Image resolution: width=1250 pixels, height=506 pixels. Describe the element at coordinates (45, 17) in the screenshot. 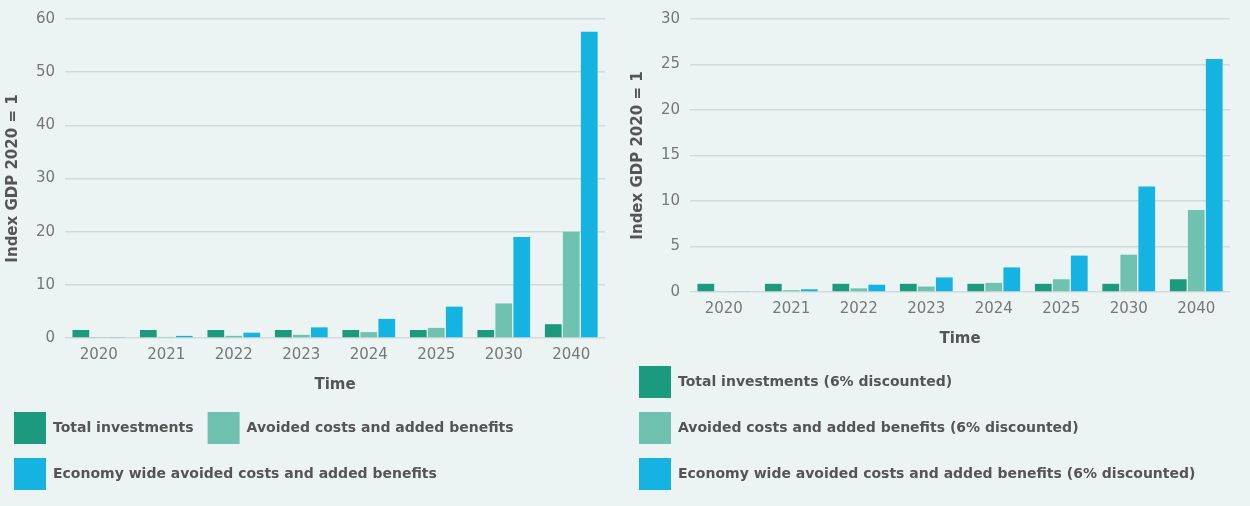

I see `y-tick-label: 60` at that location.